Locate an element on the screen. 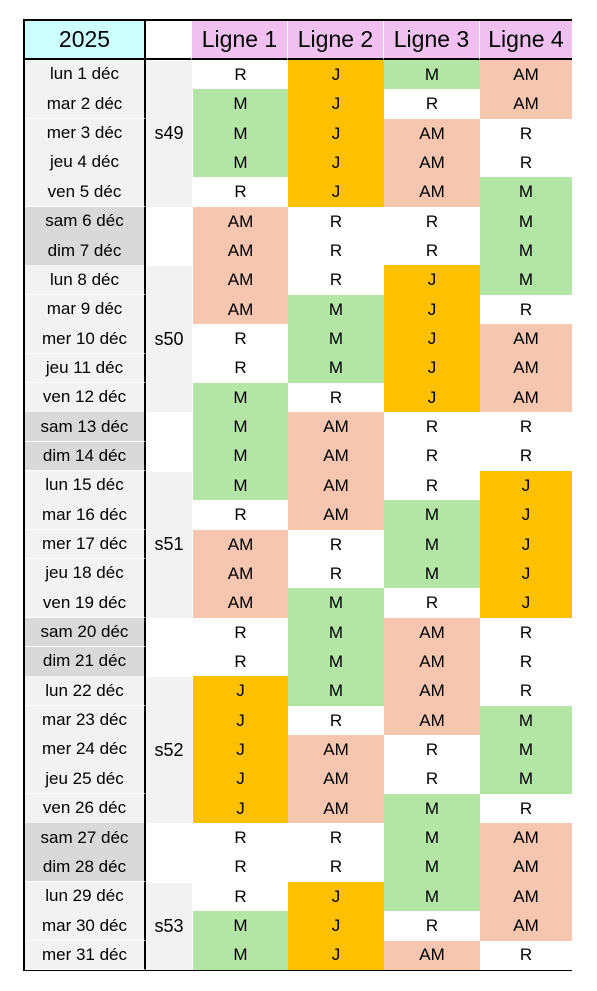  date-cell: sam 13 déc is located at coordinates (85, 427).